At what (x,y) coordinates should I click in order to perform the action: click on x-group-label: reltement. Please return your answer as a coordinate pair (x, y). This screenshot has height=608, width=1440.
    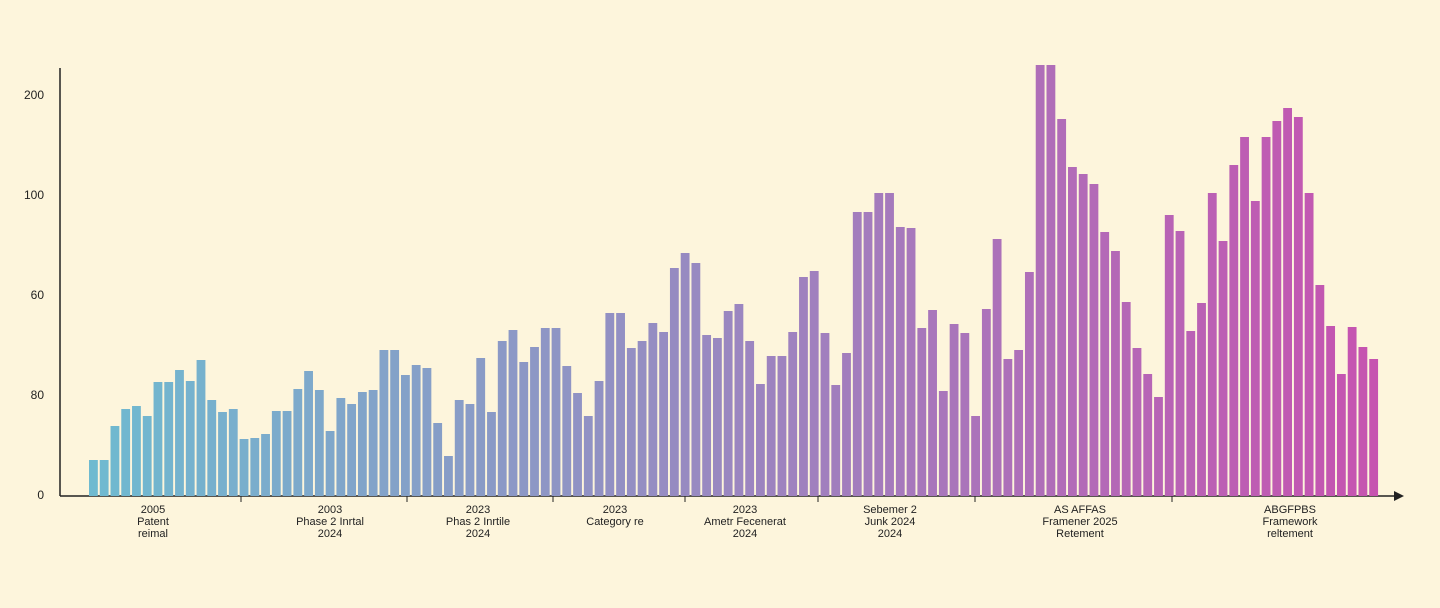
    Looking at the image, I should click on (1290, 534).